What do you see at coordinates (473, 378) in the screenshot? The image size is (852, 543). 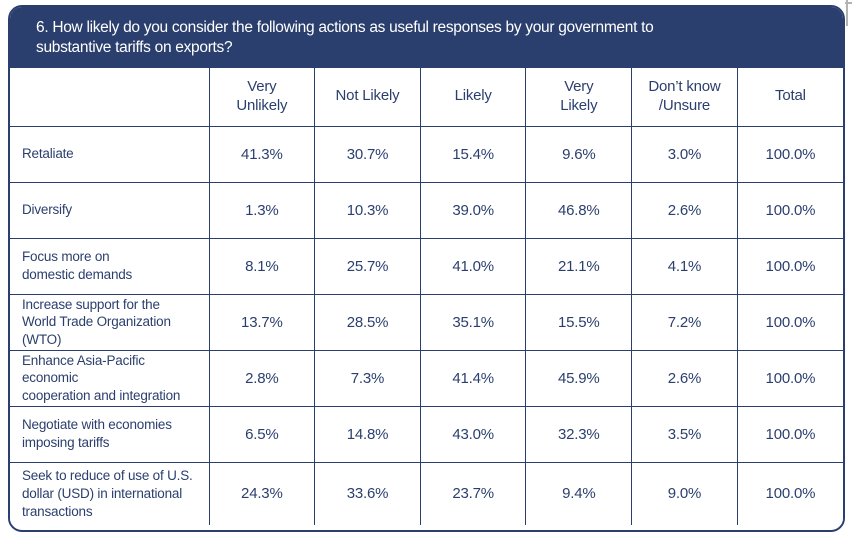 I see `value-cell: 41.4%` at bounding box center [473, 378].